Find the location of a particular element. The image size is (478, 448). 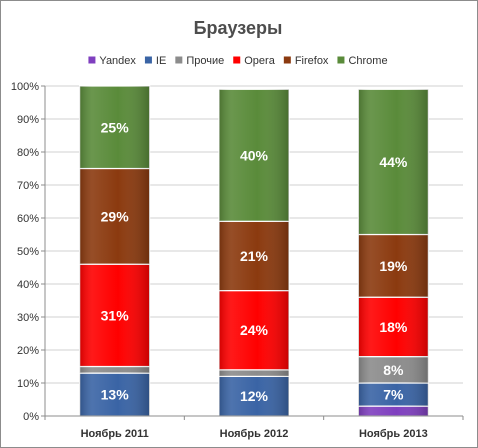

x-axis: Ноябрь 2011 Ноябрь 2012 Ноябрь 2013 is located at coordinates (254, 427).